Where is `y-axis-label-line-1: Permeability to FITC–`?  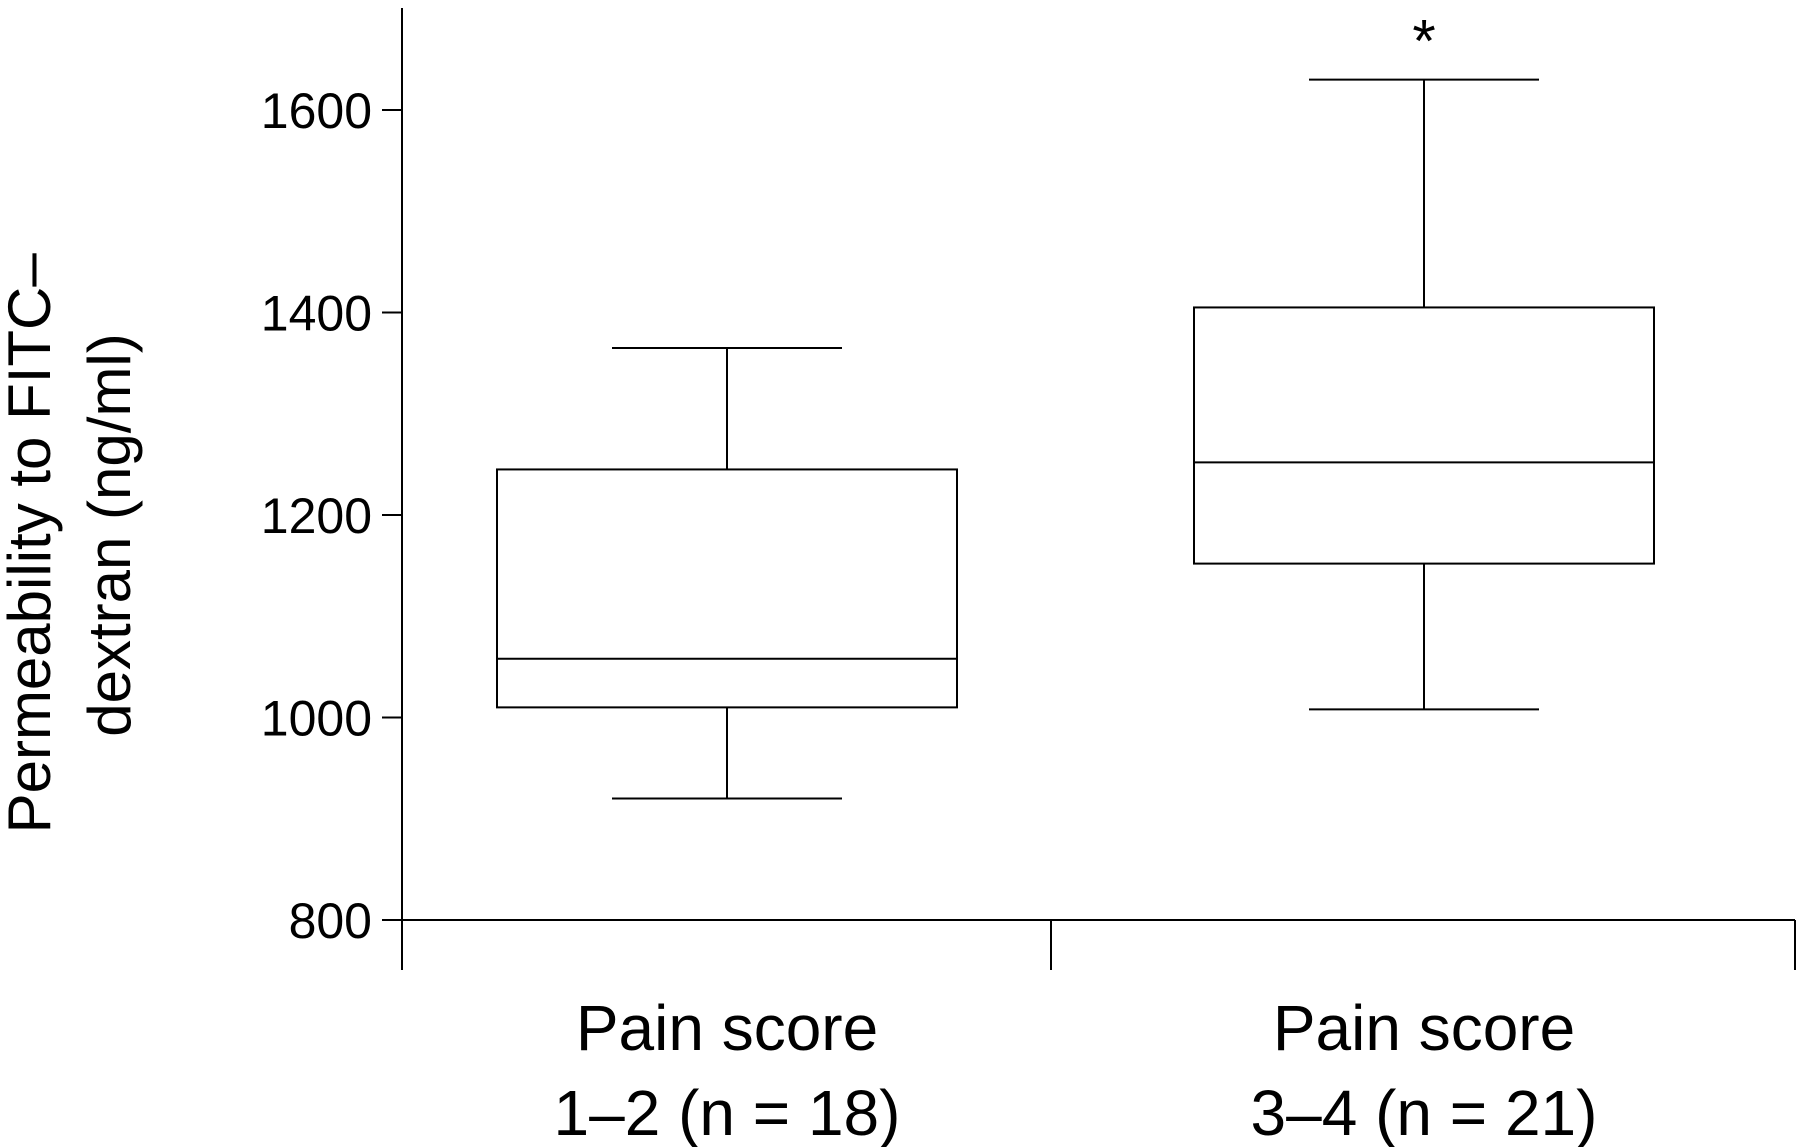
y-axis-label-line-1: Permeability to FITC– is located at coordinates (31, 543).